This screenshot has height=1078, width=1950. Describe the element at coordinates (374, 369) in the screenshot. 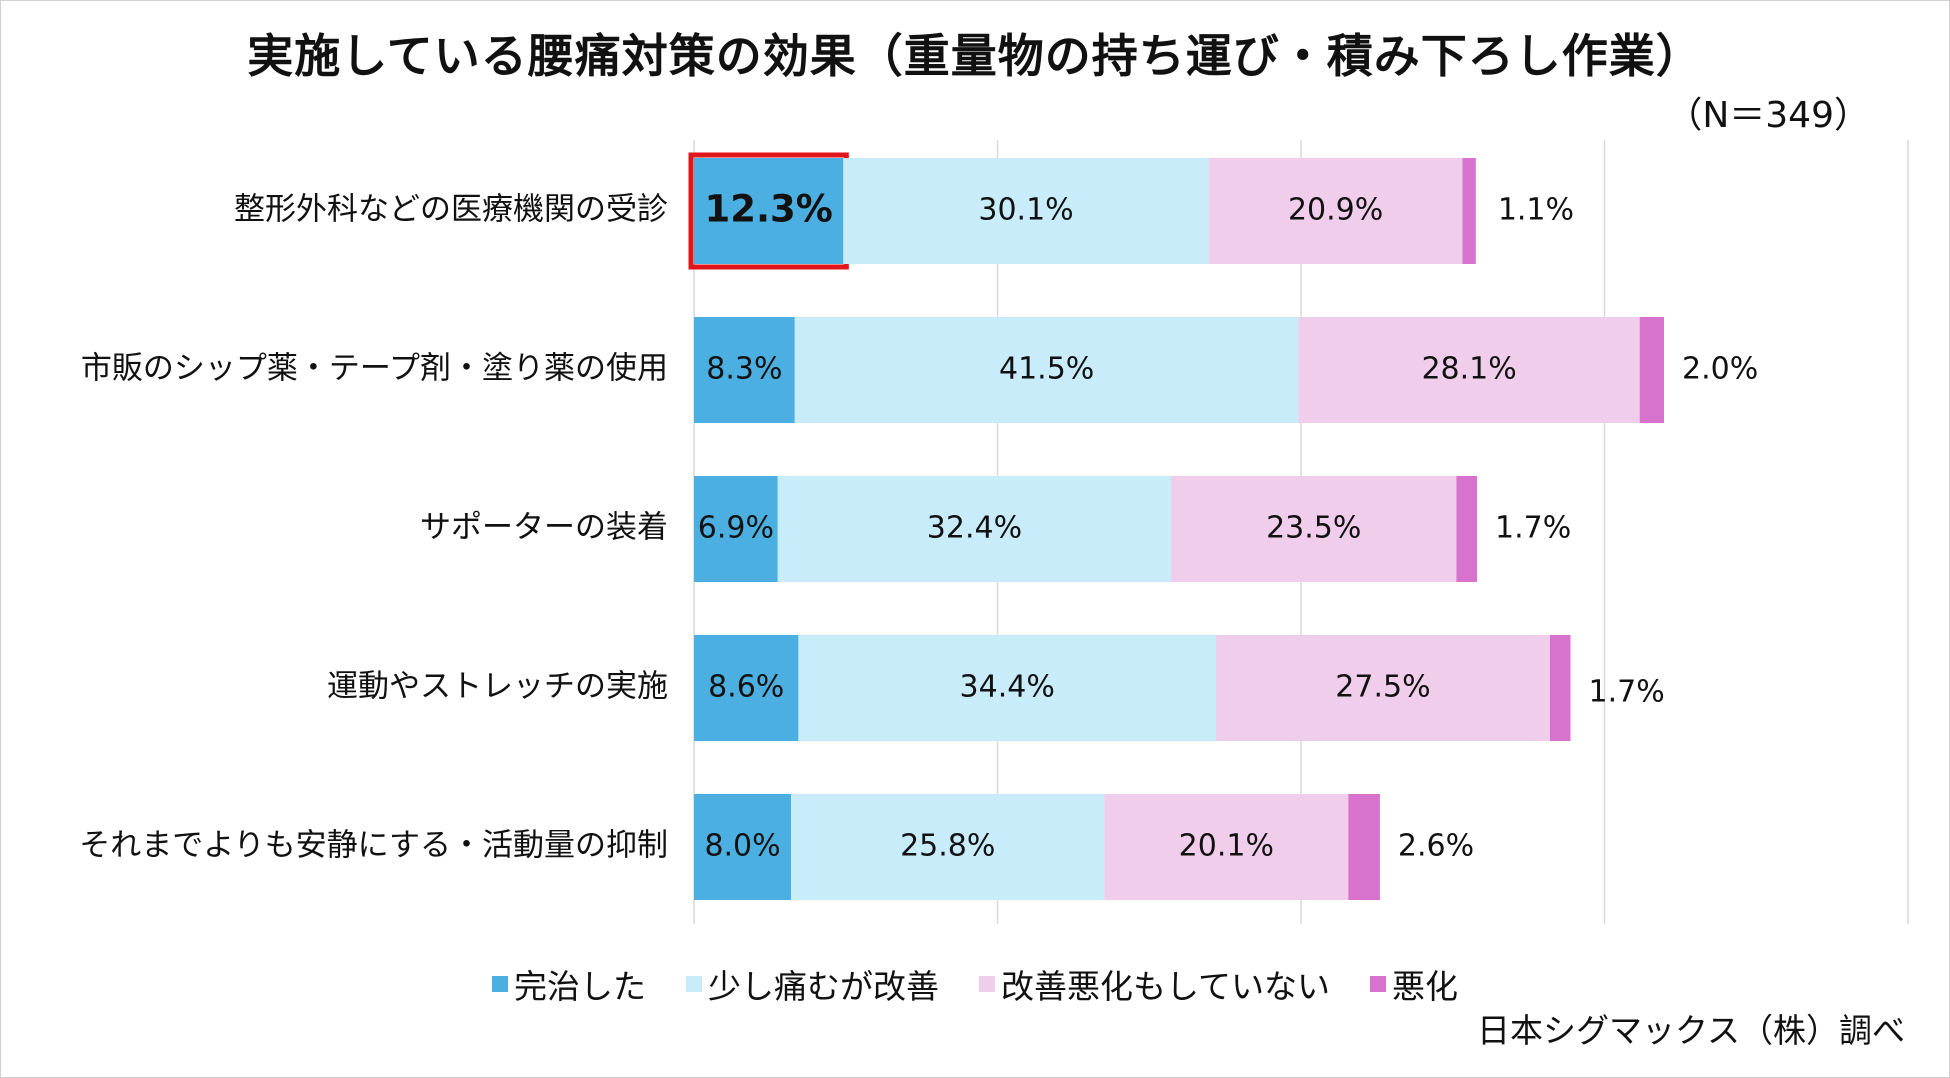

I see `category-label: 市販のシップ薬・テープ剤・塗り薬の使用` at that location.